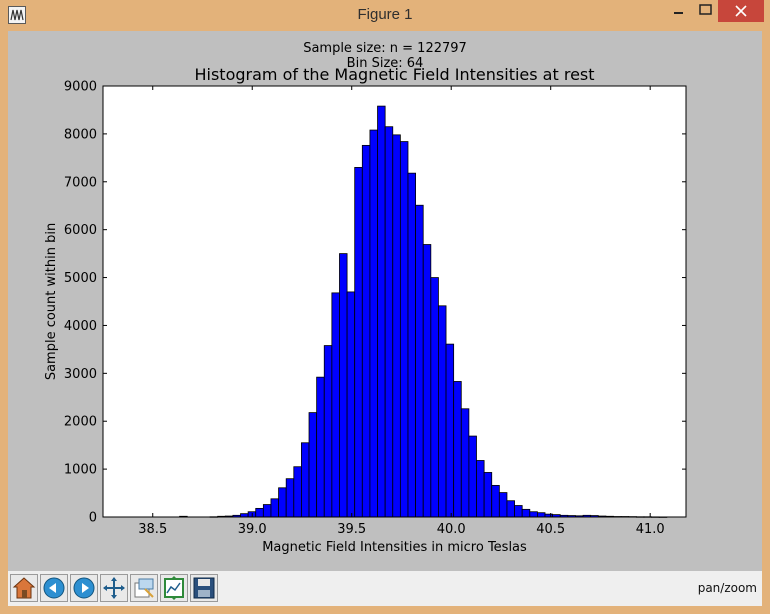 The image size is (770, 614). I want to click on zoom-button, so click(144, 588).